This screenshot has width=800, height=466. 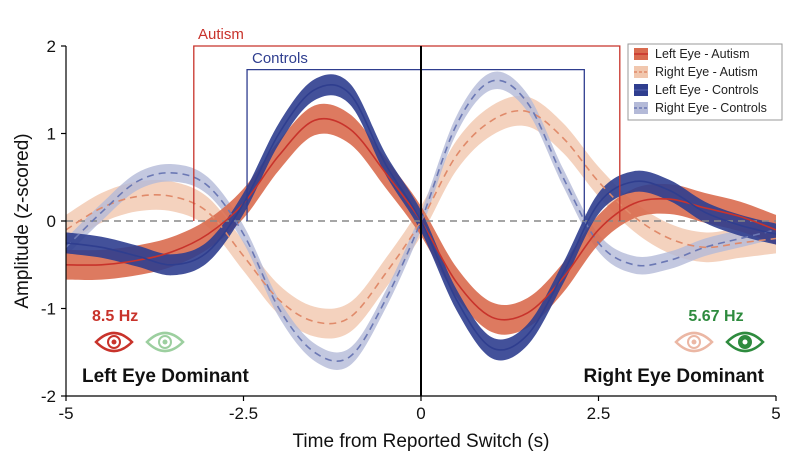 What do you see at coordinates (280, 58) in the screenshot?
I see `window-label-controls: Controls` at bounding box center [280, 58].